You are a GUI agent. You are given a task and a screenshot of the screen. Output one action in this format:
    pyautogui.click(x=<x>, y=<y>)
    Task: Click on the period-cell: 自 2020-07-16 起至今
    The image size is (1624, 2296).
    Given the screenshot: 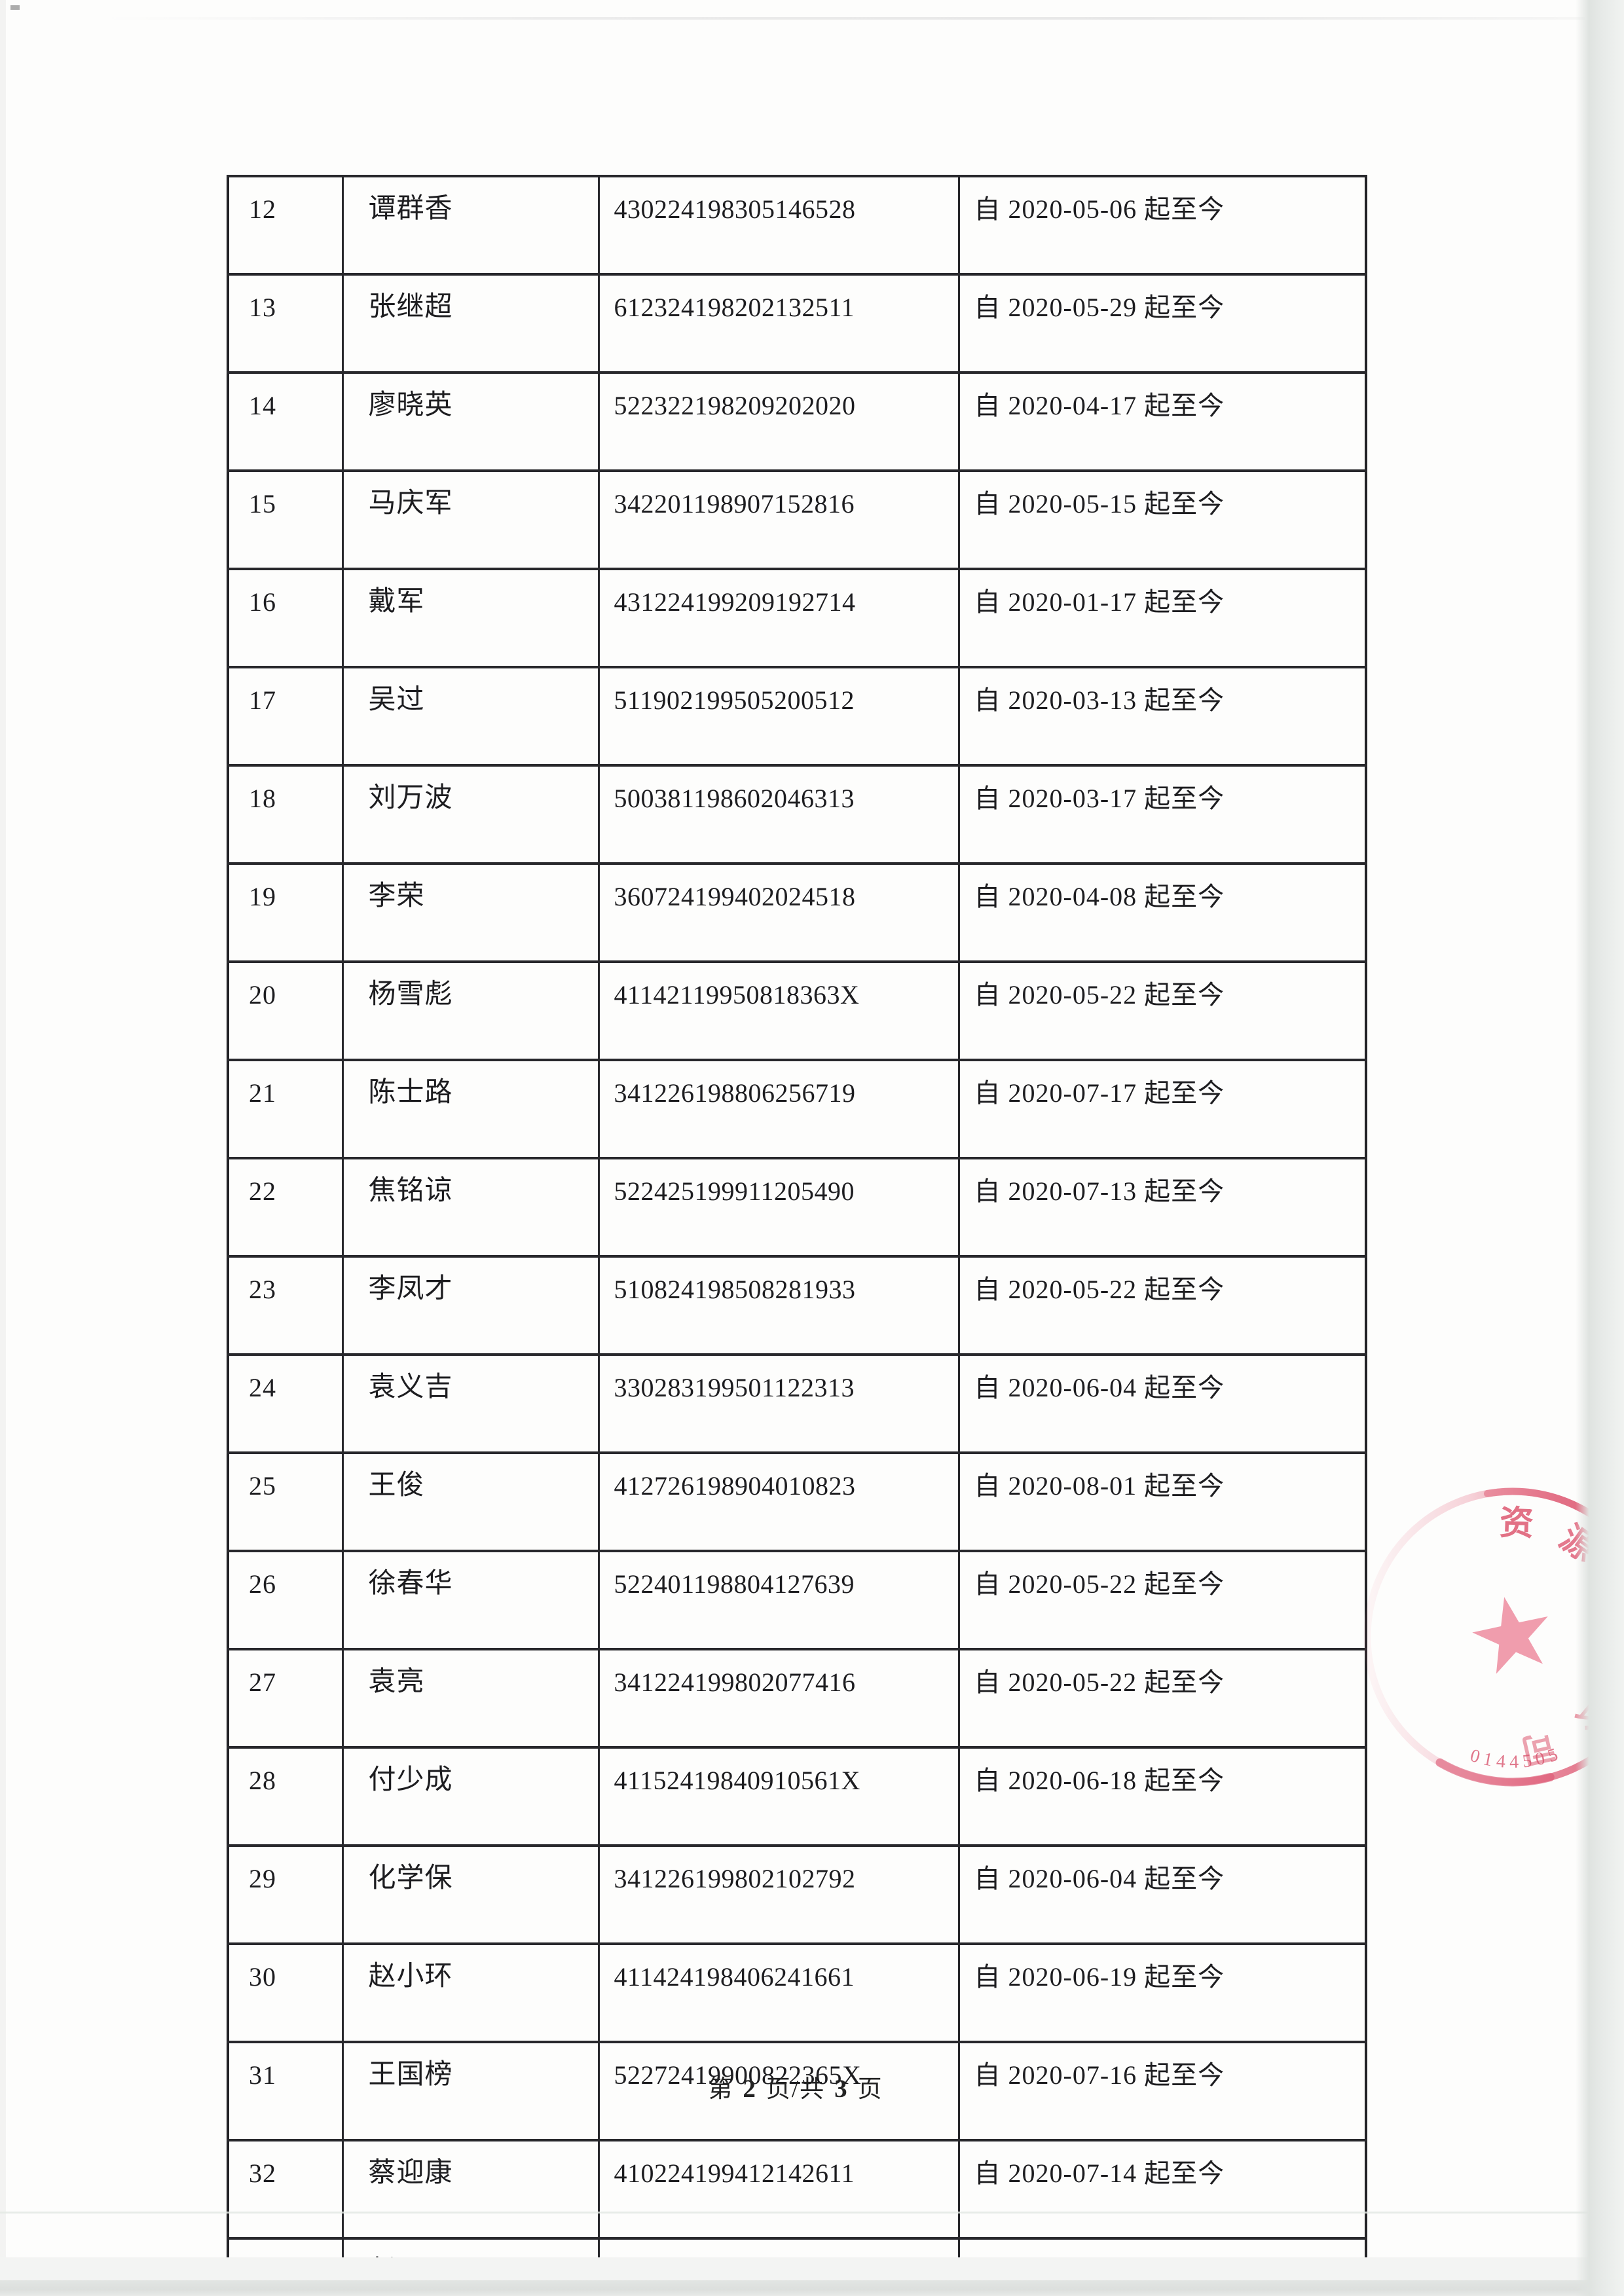 What is the action you would take?
    pyautogui.click(x=1162, y=2091)
    